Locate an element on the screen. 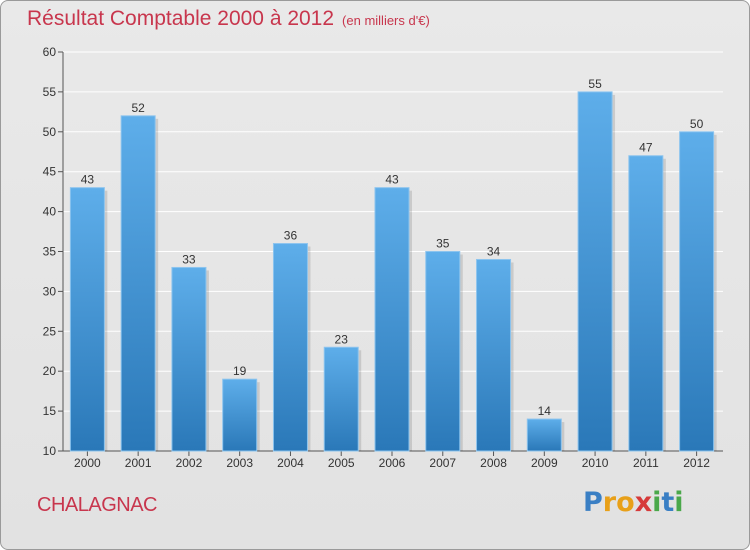 This screenshot has height=550, width=750. x-tick-label-2004: 2004 is located at coordinates (290, 463).